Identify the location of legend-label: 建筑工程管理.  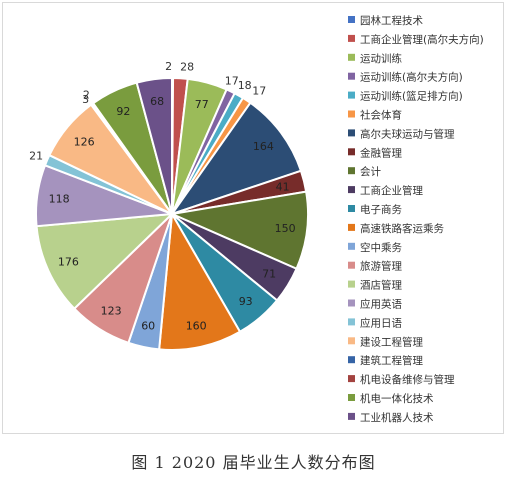
(391, 360).